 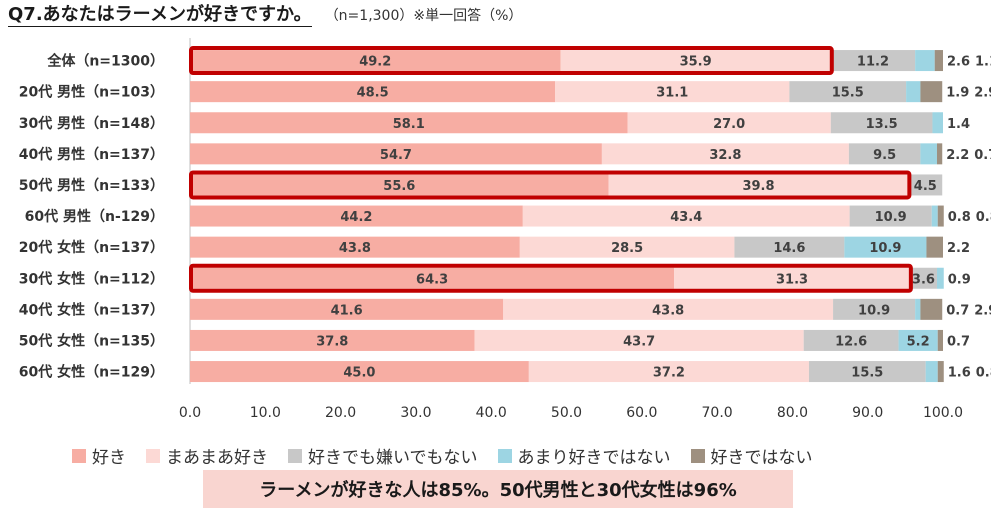 I want to click on chart-header: Q7.あなたはラーメンが好きですか。 （n=1,300）※単一回答（%）, so click(x=265, y=15).